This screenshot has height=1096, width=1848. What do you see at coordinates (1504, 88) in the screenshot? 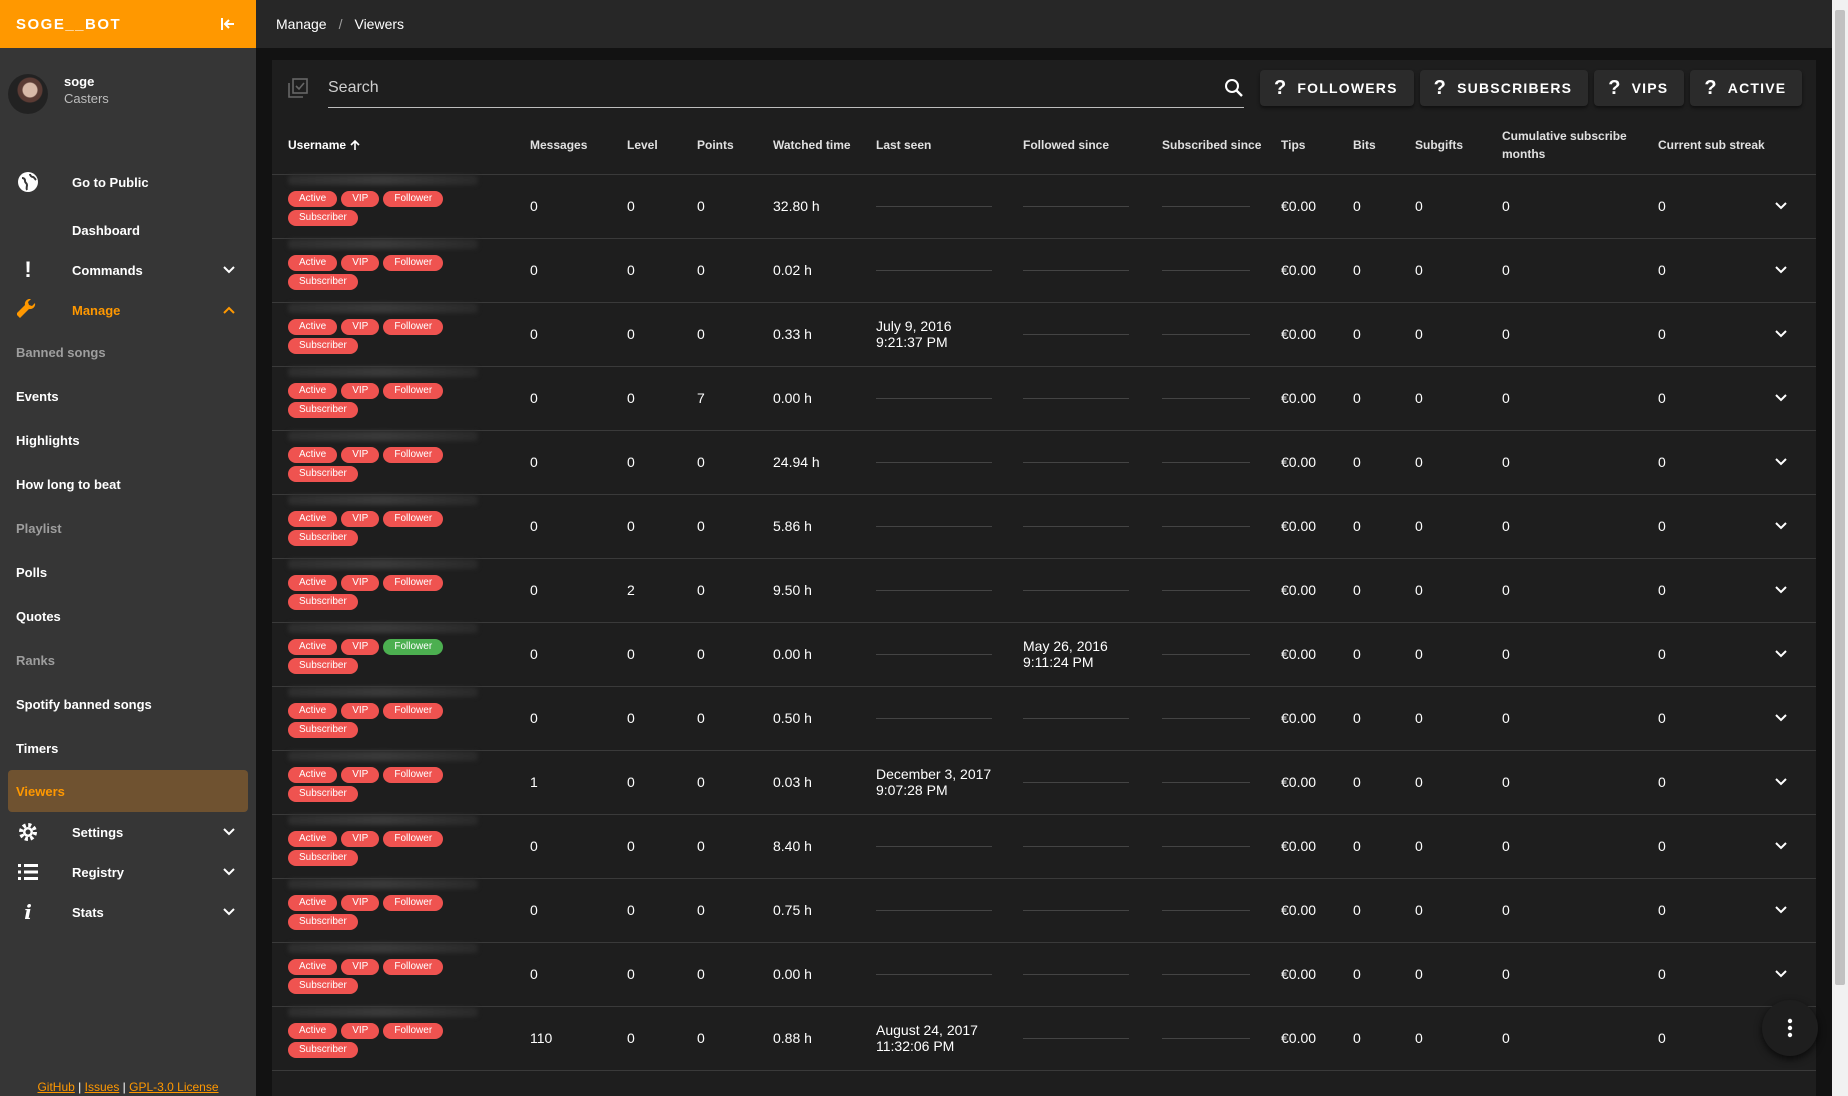
I see `filter-subscribers-button: ? SUBSCRIBERS` at bounding box center [1504, 88].